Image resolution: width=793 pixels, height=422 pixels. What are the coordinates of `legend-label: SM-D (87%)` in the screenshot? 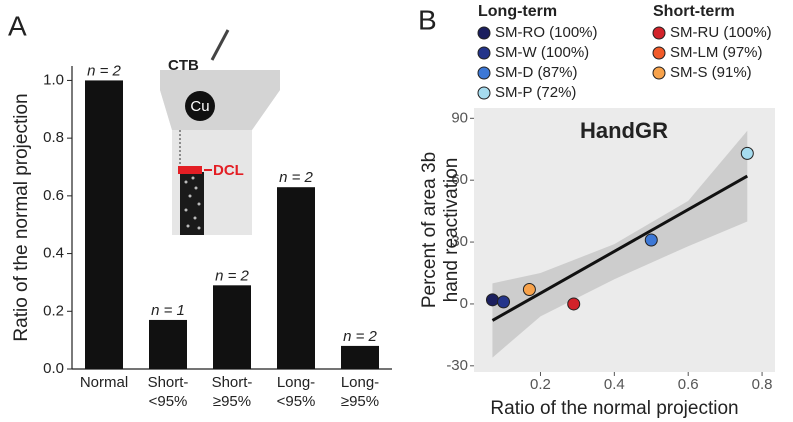 It's located at (536, 72).